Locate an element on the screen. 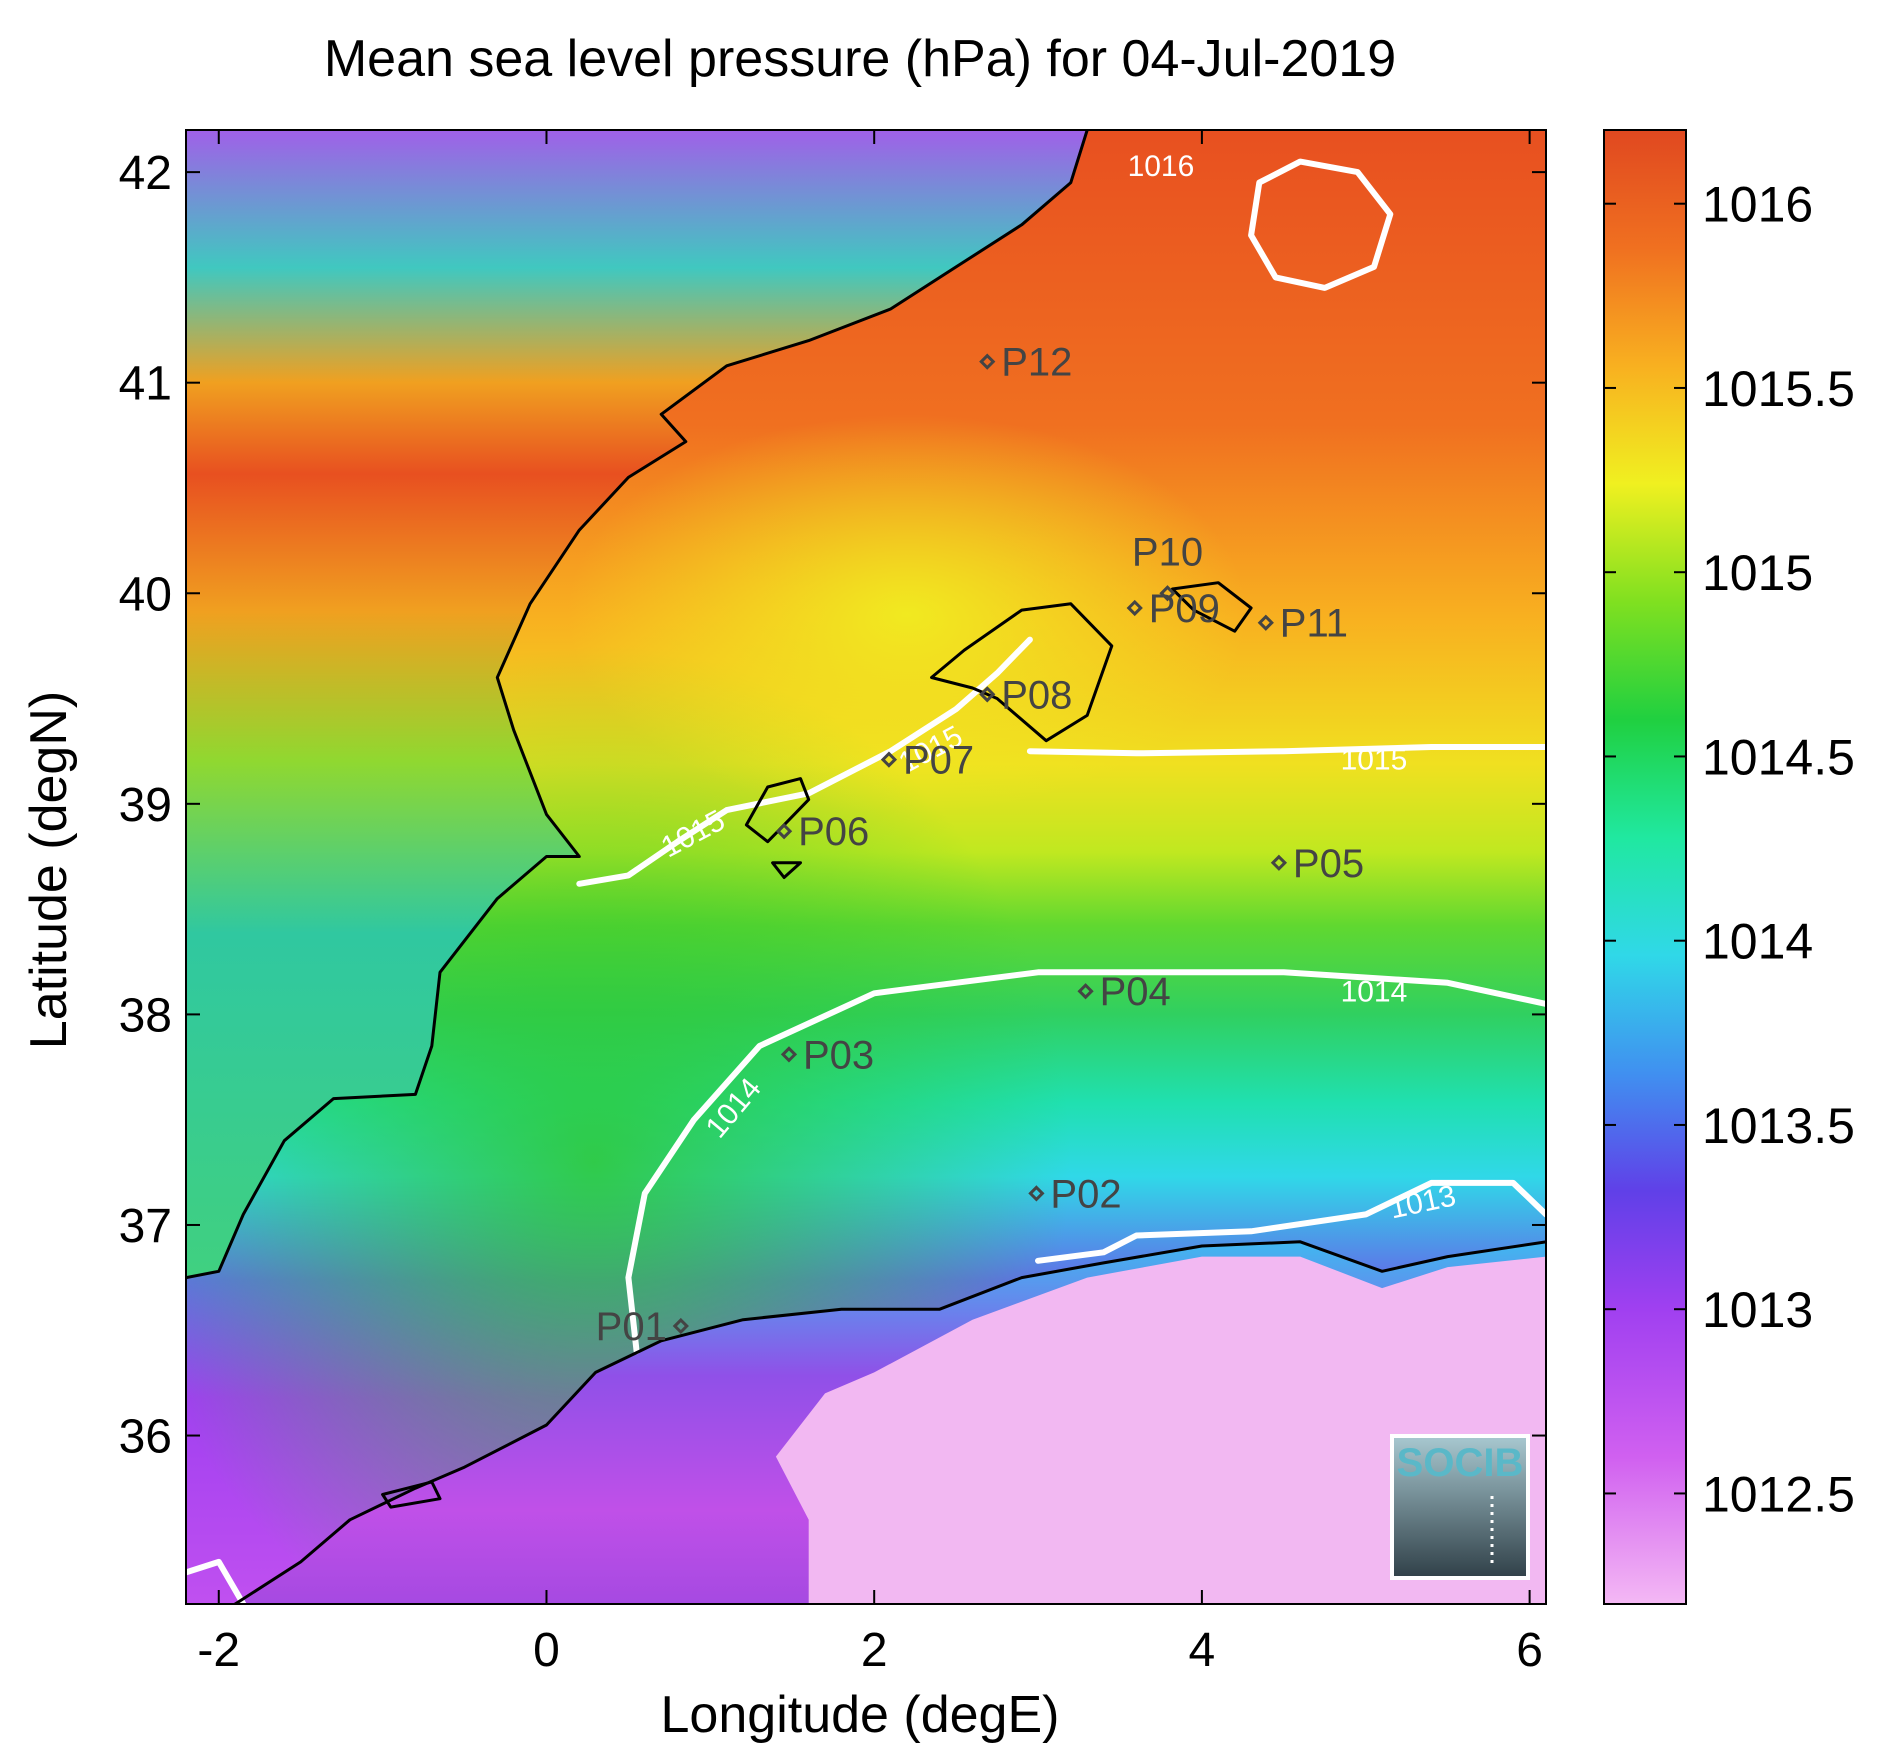 The height and width of the screenshot is (1758, 1904). x-tick-label: 2 is located at coordinates (874, 1650).